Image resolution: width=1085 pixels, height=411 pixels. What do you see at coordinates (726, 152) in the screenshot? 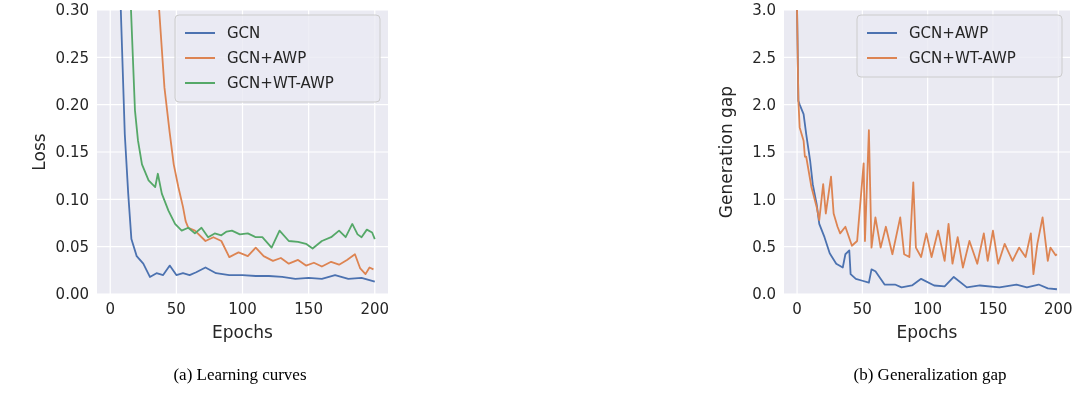
I see `y-axis-title: Generation gap` at bounding box center [726, 152].